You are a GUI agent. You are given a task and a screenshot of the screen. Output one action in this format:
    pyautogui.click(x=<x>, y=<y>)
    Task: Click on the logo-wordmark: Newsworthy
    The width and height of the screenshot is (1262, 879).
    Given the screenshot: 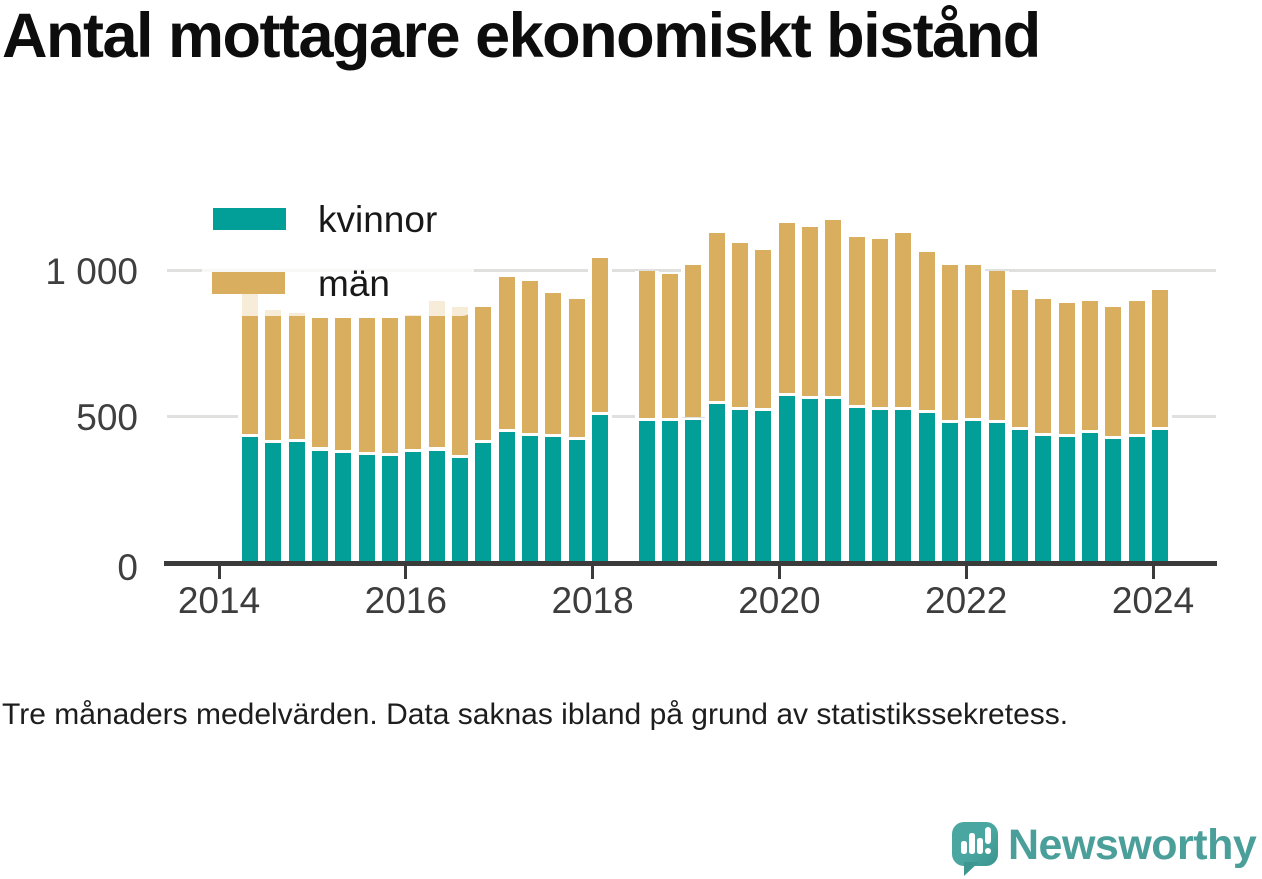 What is the action you would take?
    pyautogui.click(x=1132, y=845)
    